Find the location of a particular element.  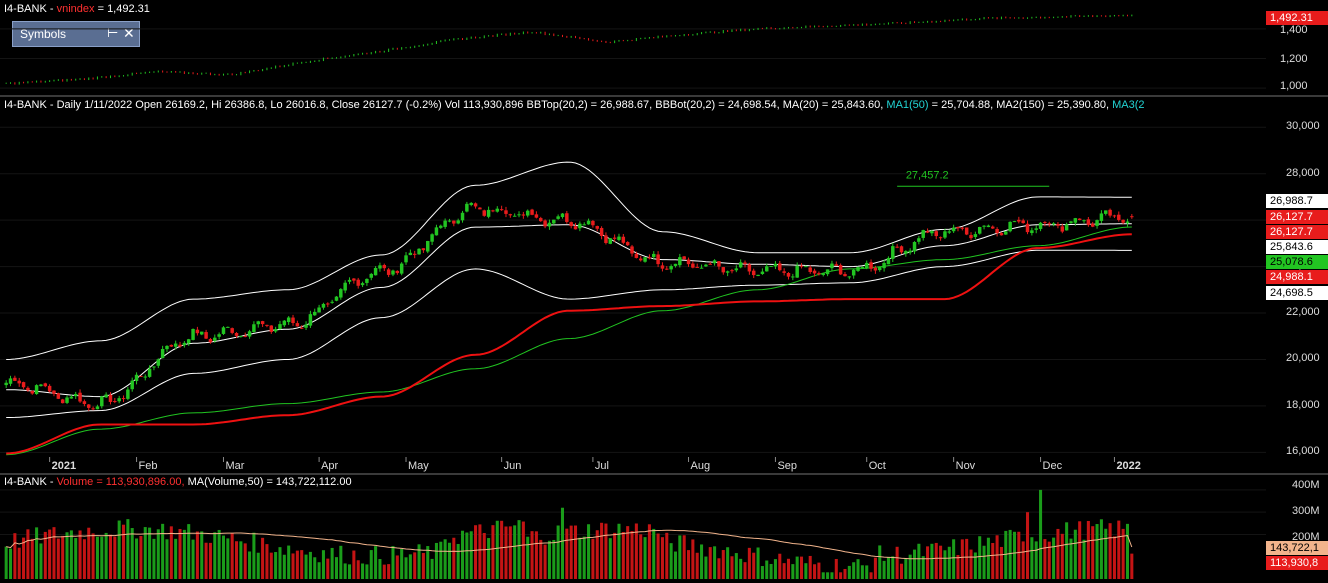

price-tick: 18,000 is located at coordinates (1303, 404).